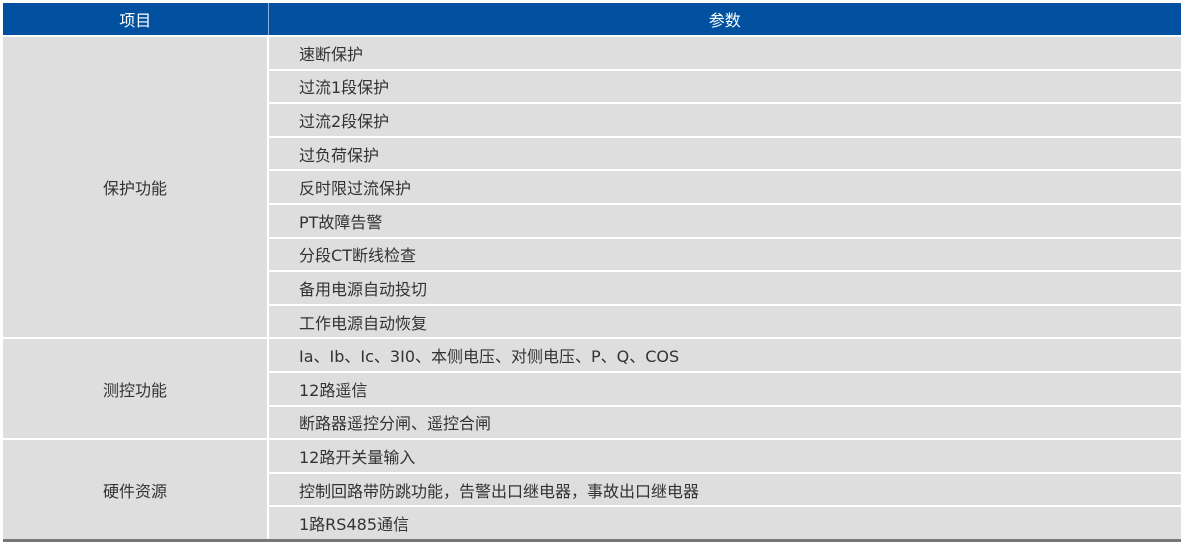  What do you see at coordinates (724, 388) in the screenshot?
I see `param-cell: 12路遥信` at bounding box center [724, 388].